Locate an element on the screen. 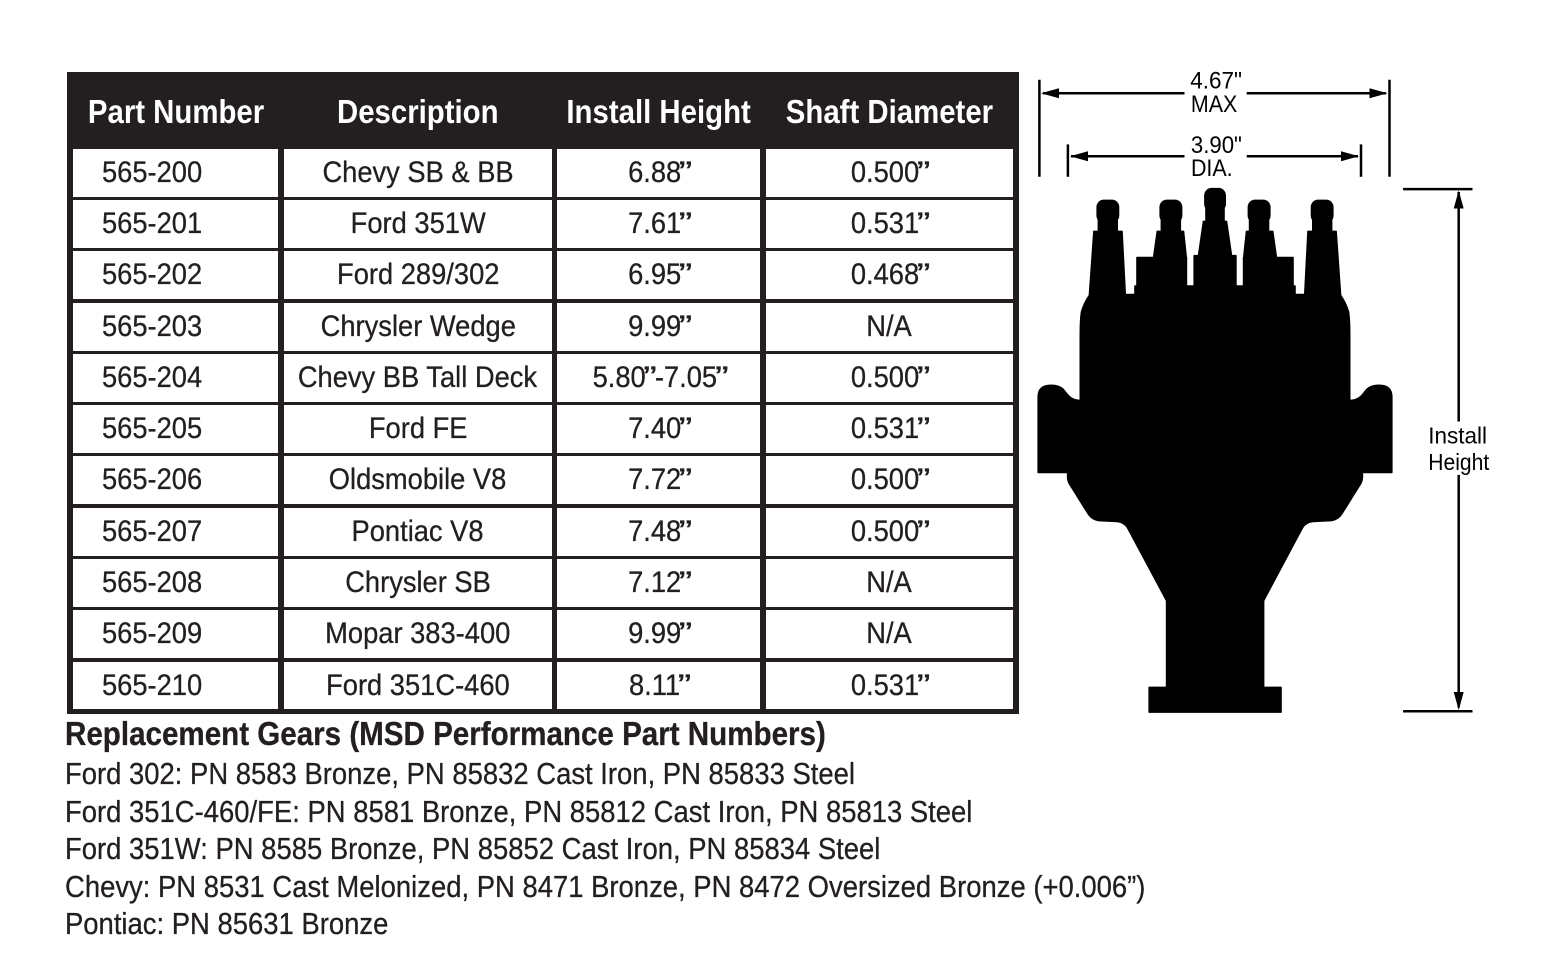  svg-text: Install is located at coordinates (1457, 436).